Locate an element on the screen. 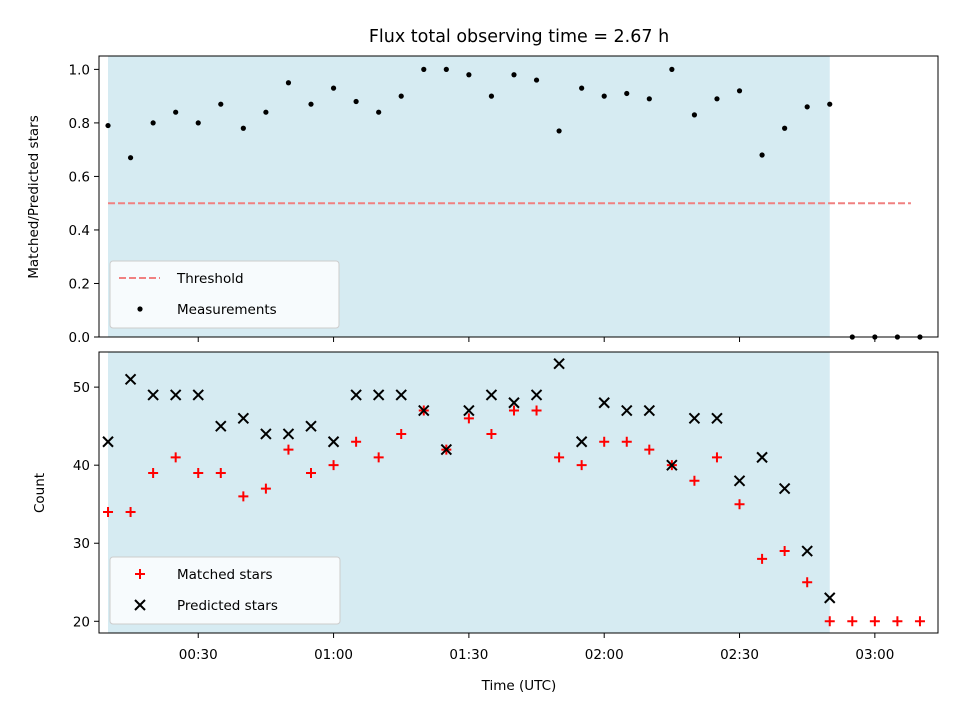 The width and height of the screenshot is (960, 720). x-tick-label: 02:30 is located at coordinates (739, 655).